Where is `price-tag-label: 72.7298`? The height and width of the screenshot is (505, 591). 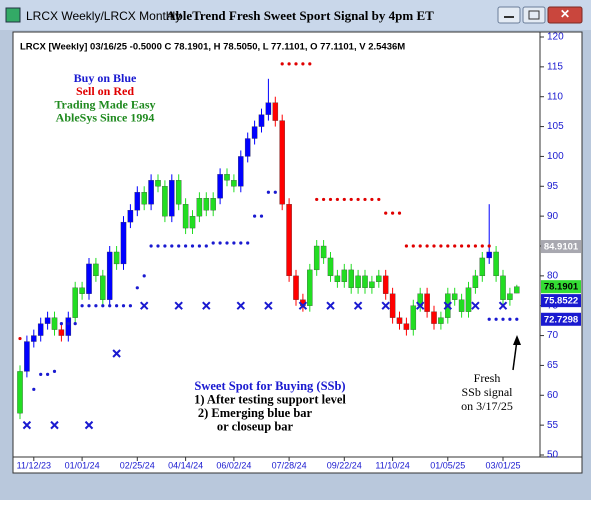
price-tag-label: 72.7298 is located at coordinates (561, 319).